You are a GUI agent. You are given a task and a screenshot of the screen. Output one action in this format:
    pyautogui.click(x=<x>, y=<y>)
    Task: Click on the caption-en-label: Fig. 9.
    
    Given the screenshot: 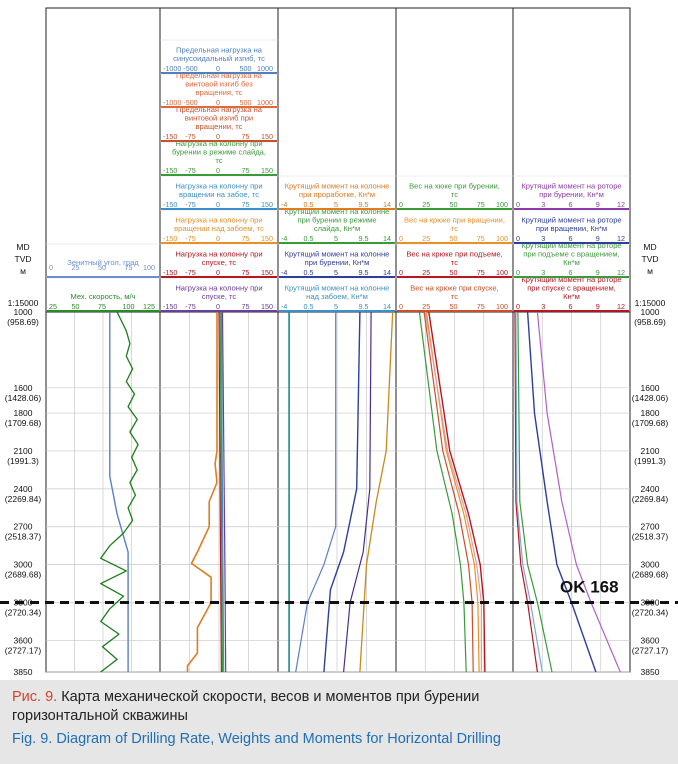 What is the action you would take?
    pyautogui.click(x=32, y=739)
    